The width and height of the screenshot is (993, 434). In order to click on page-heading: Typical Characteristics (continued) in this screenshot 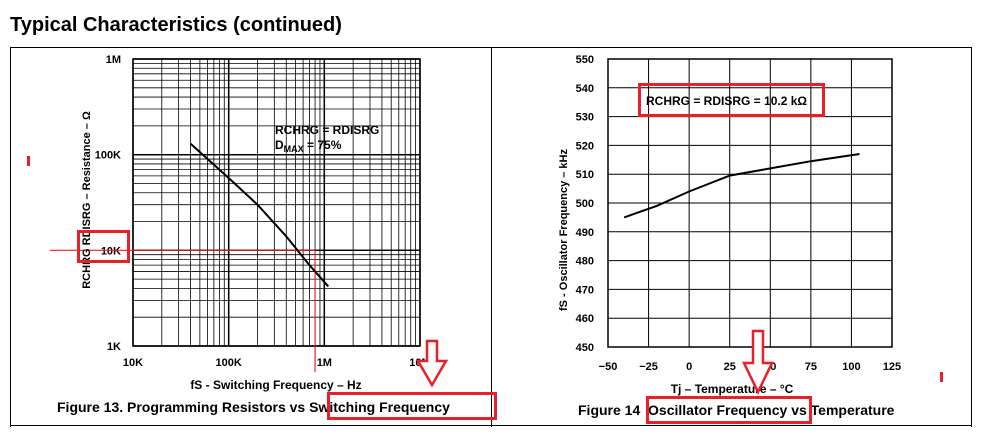, I will do `click(176, 25)`.